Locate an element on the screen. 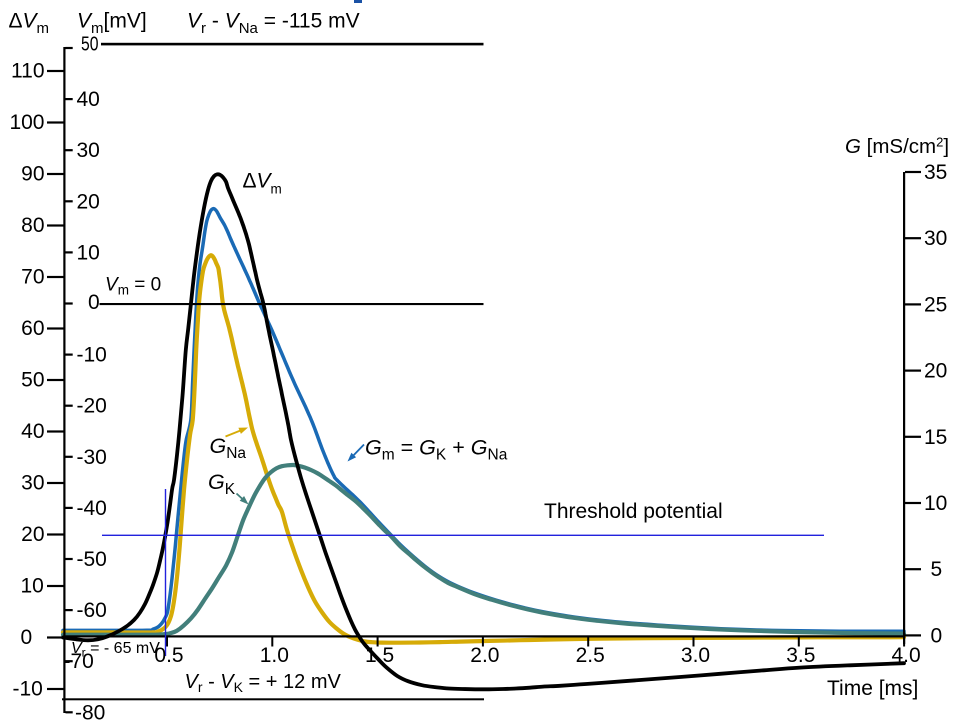  svg-text: -70 is located at coordinates (79, 661).